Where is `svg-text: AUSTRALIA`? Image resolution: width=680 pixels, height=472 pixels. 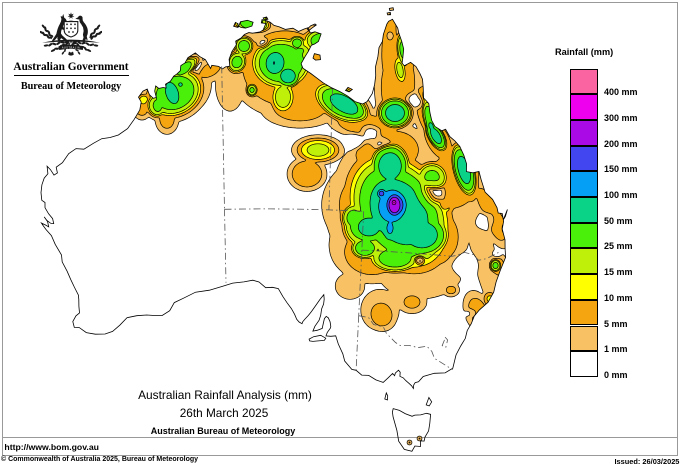
svg-text: AUSTRALIA is located at coordinates (71, 48).